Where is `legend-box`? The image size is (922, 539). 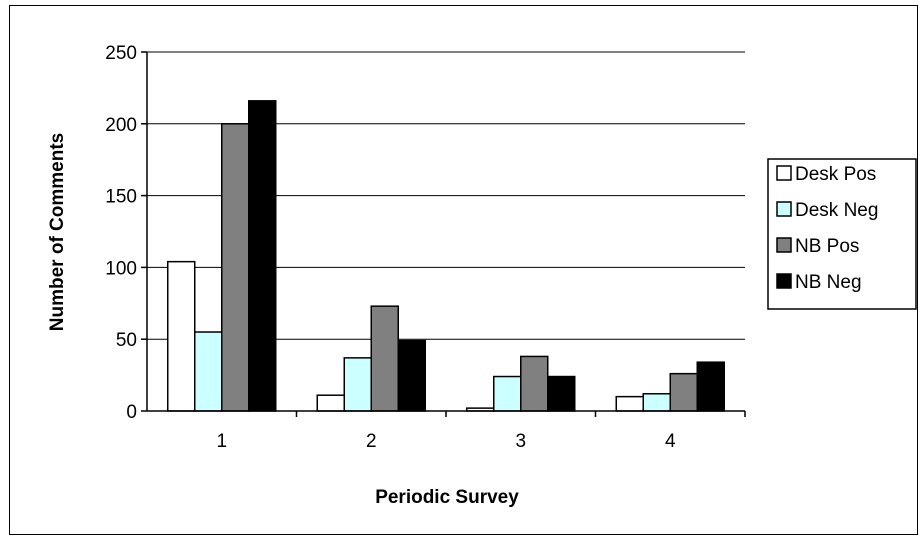
legend-box is located at coordinates (842, 234).